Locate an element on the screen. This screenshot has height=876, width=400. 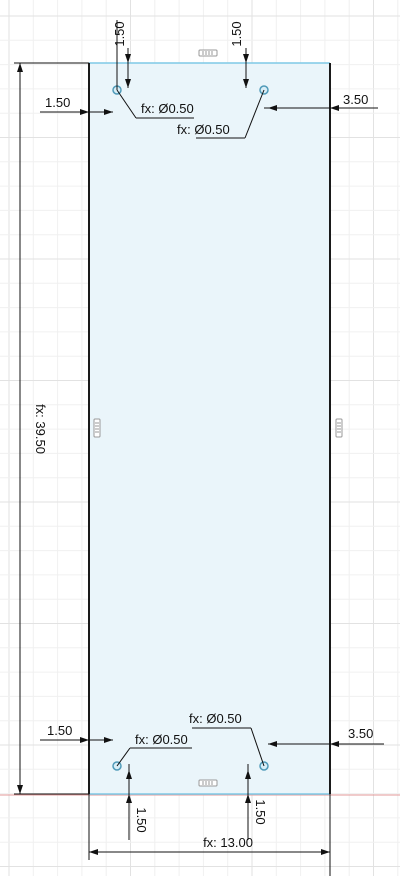
dimension-bottom-right-vertical: 1.50 is located at coordinates (260, 811).